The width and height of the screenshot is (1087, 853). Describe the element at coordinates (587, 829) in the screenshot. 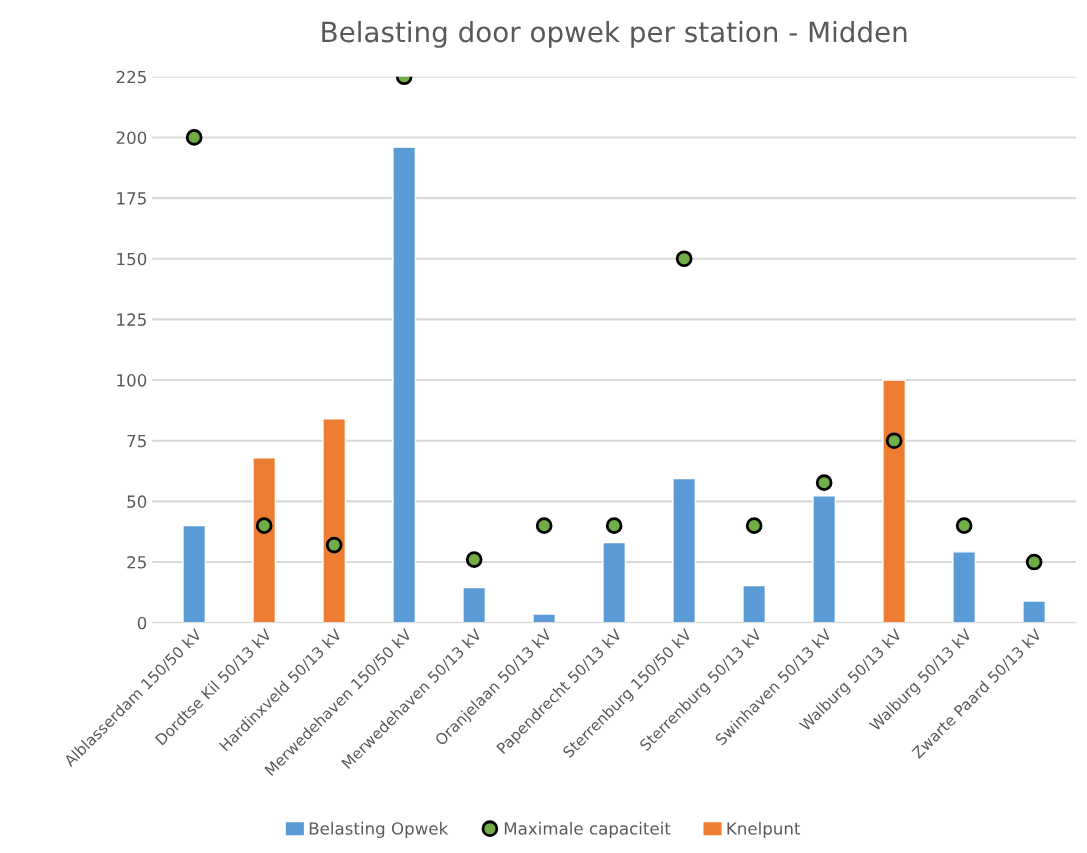

I see `legend-label: Maximale capaciteit` at that location.